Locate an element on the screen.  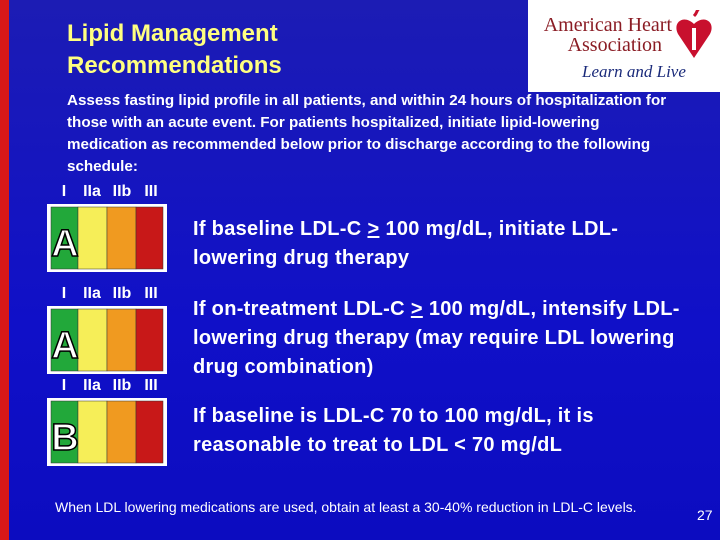
logo-tagline: Learn and Live is located at coordinates (634, 71).